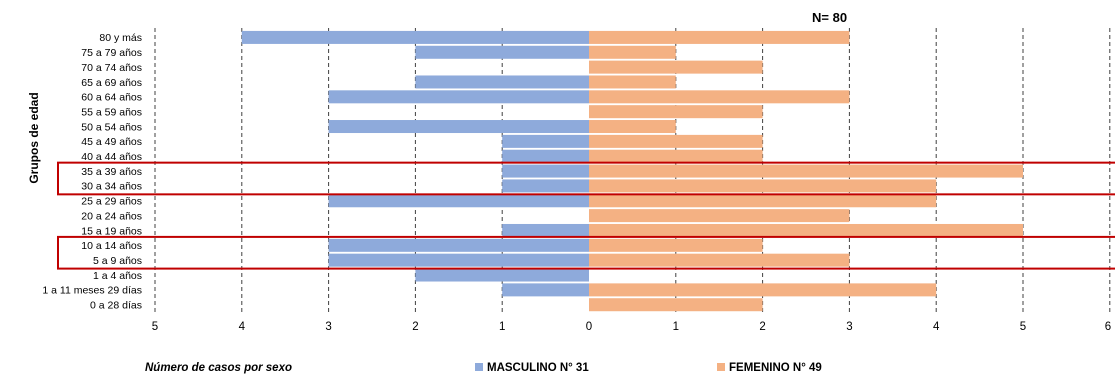 The width and height of the screenshot is (1115, 375). I want to click on category-label: 45 a 49 años, so click(111, 142).